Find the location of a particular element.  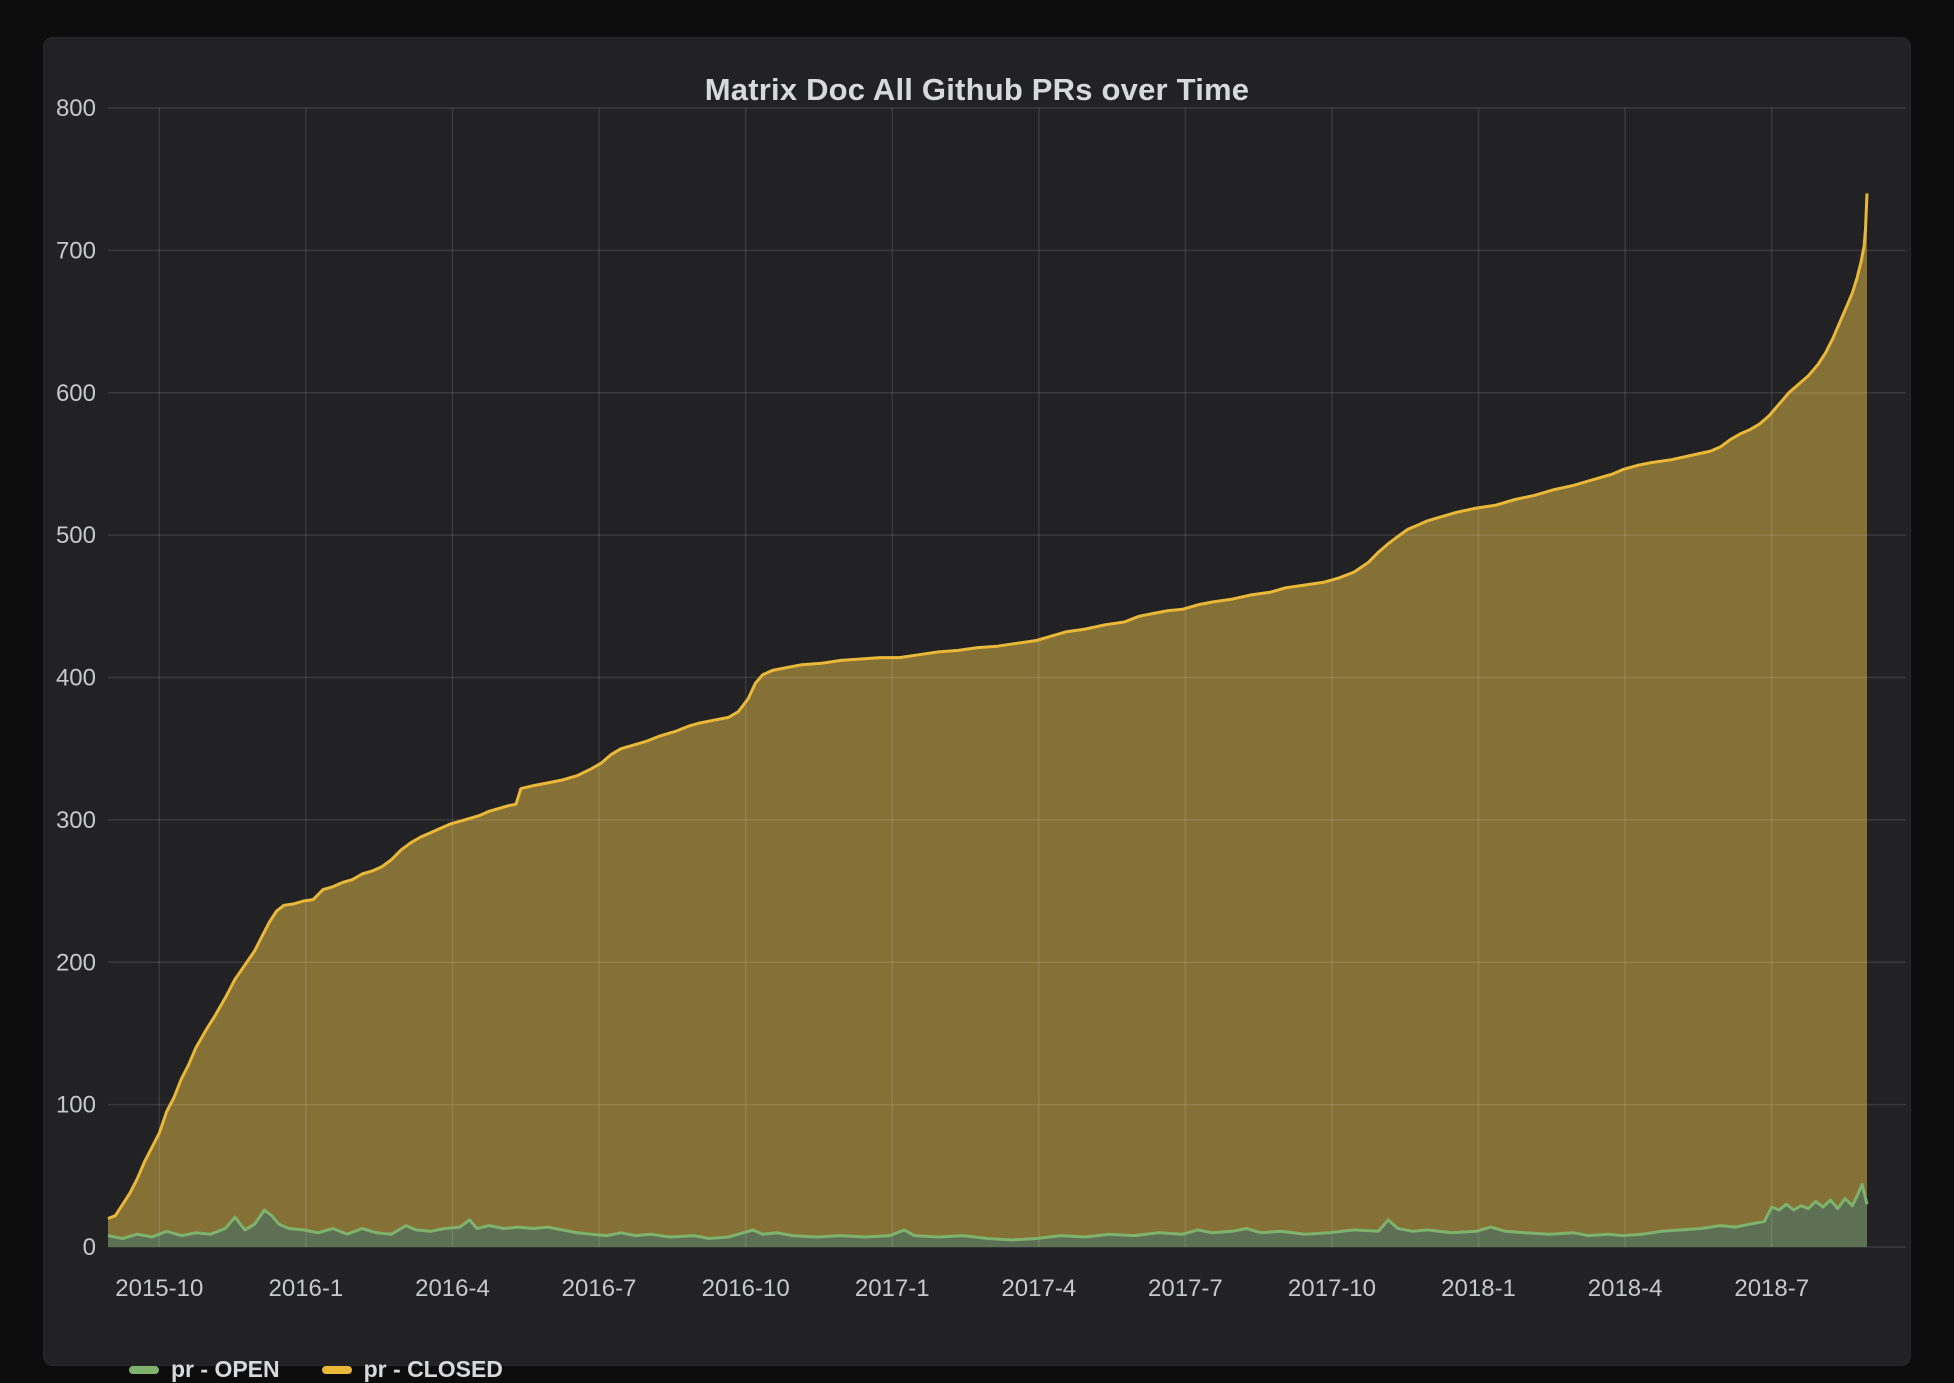

x-tick-label-2017-1: 2017-1 is located at coordinates (892, 1288).